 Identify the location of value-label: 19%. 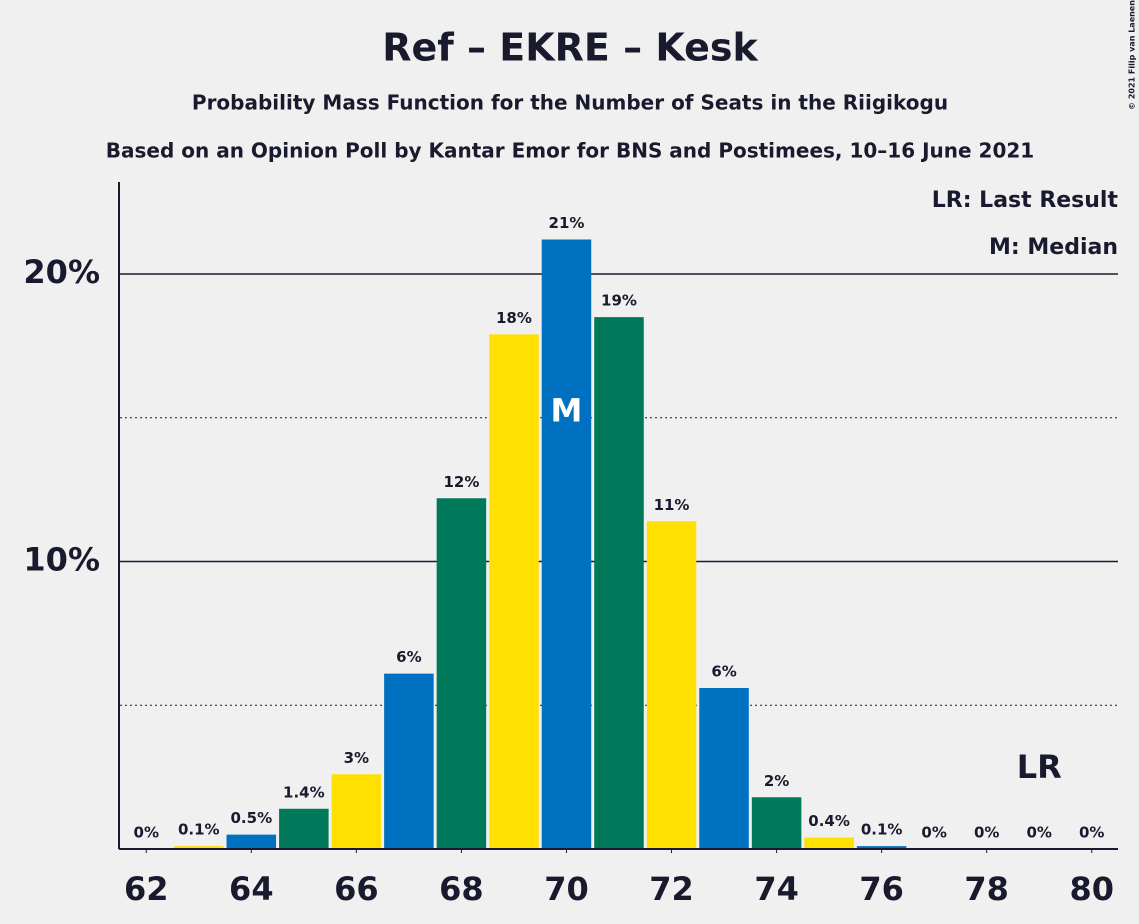
(619, 301).